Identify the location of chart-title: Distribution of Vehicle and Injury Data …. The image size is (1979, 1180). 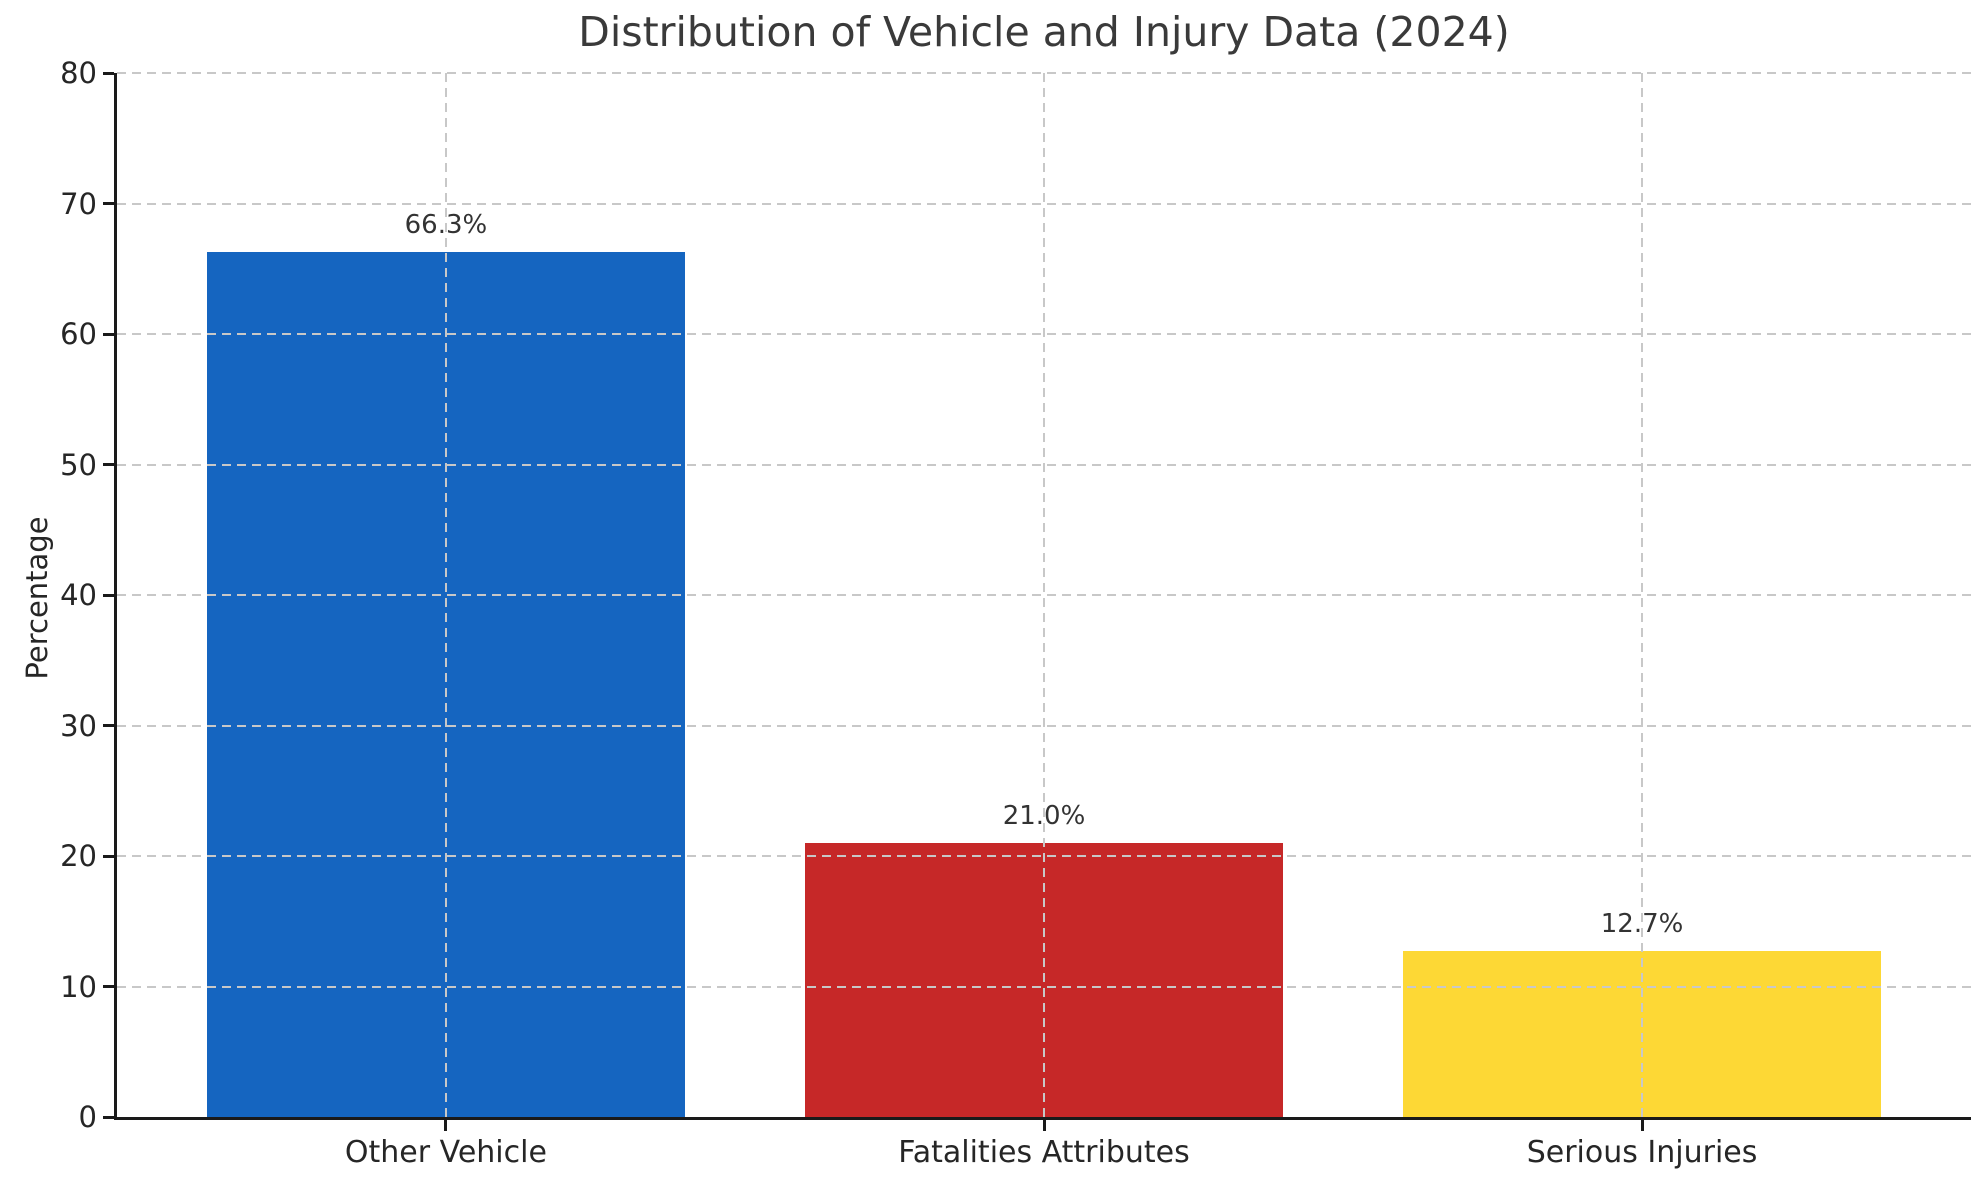
(1044, 32).